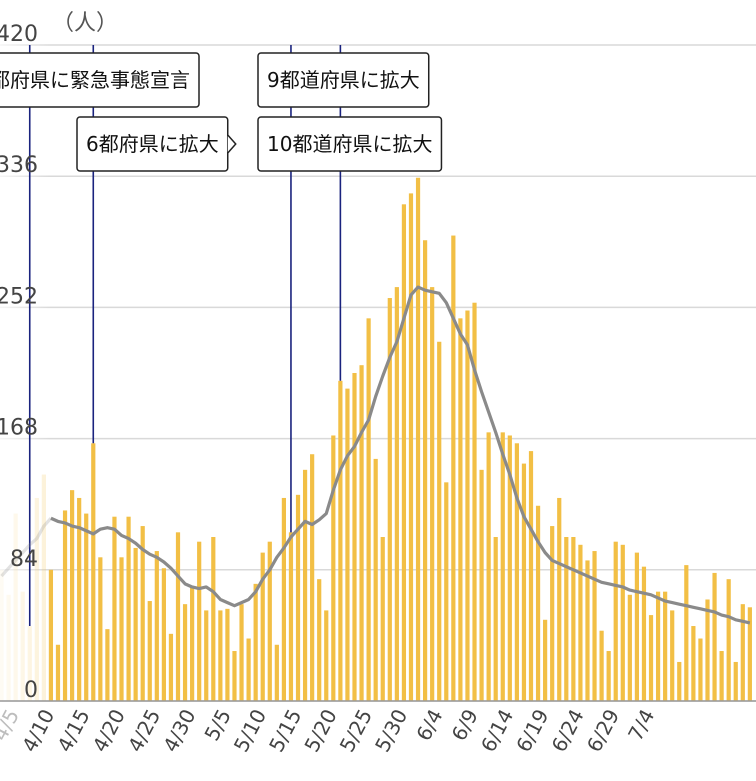 Image resolution: width=756 pixels, height=781 pixels. I want to click on callout-pointer, so click(232, 144).